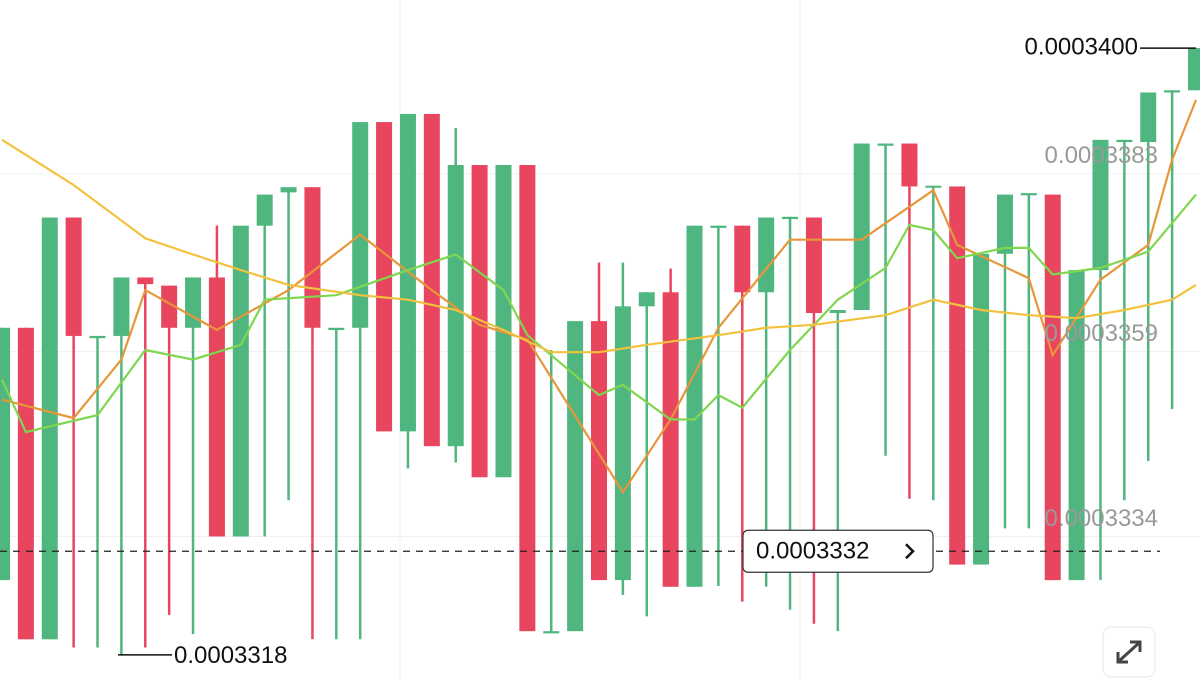 The height and width of the screenshot is (680, 1200). What do you see at coordinates (230, 655) in the screenshot?
I see `low-marker-label: 0.0003318` at bounding box center [230, 655].